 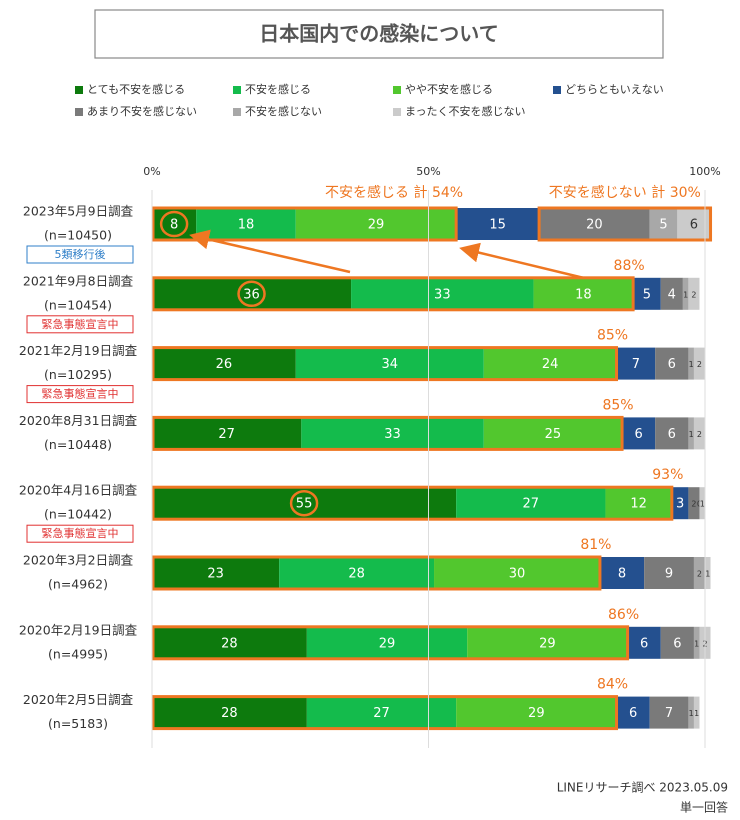 What do you see at coordinates (78, 723) in the screenshot?
I see `row-sample: (n=5183)` at bounding box center [78, 723].